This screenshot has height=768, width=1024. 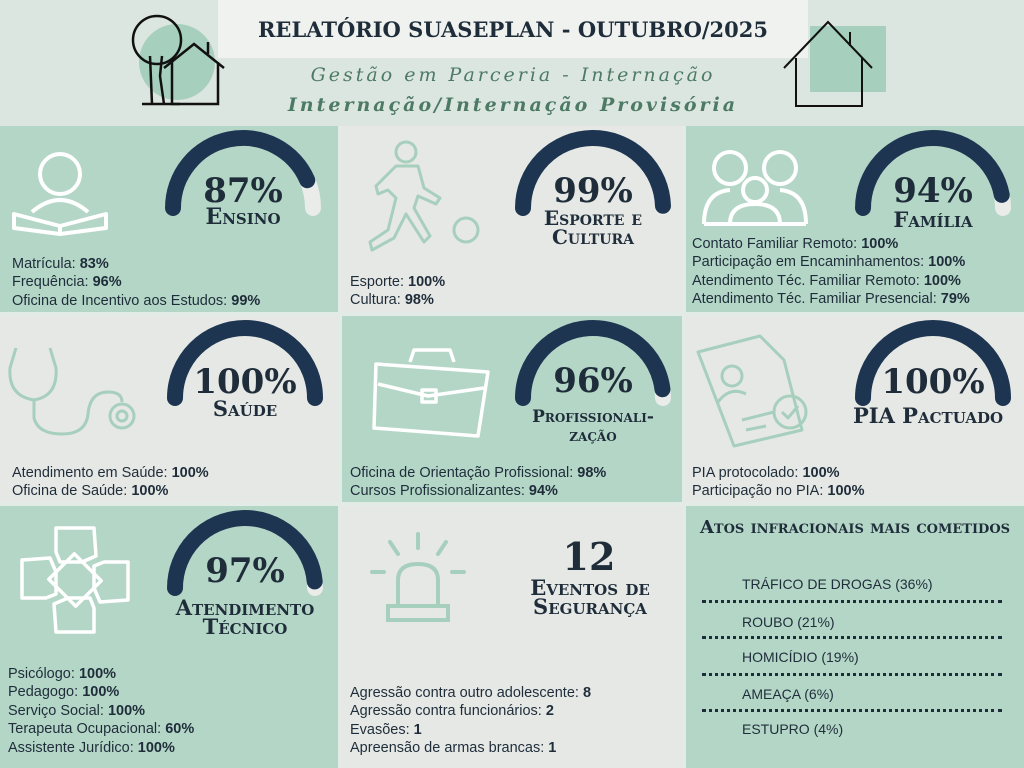 I want to click on stat-line: Terapeuta Ocupacional: 60%, so click(x=101, y=729).